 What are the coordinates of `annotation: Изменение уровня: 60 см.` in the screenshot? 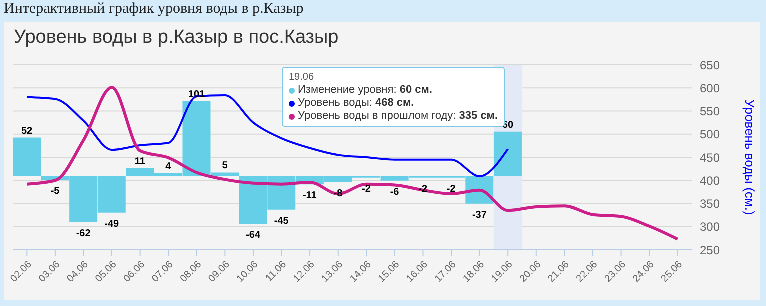 It's located at (365, 90).